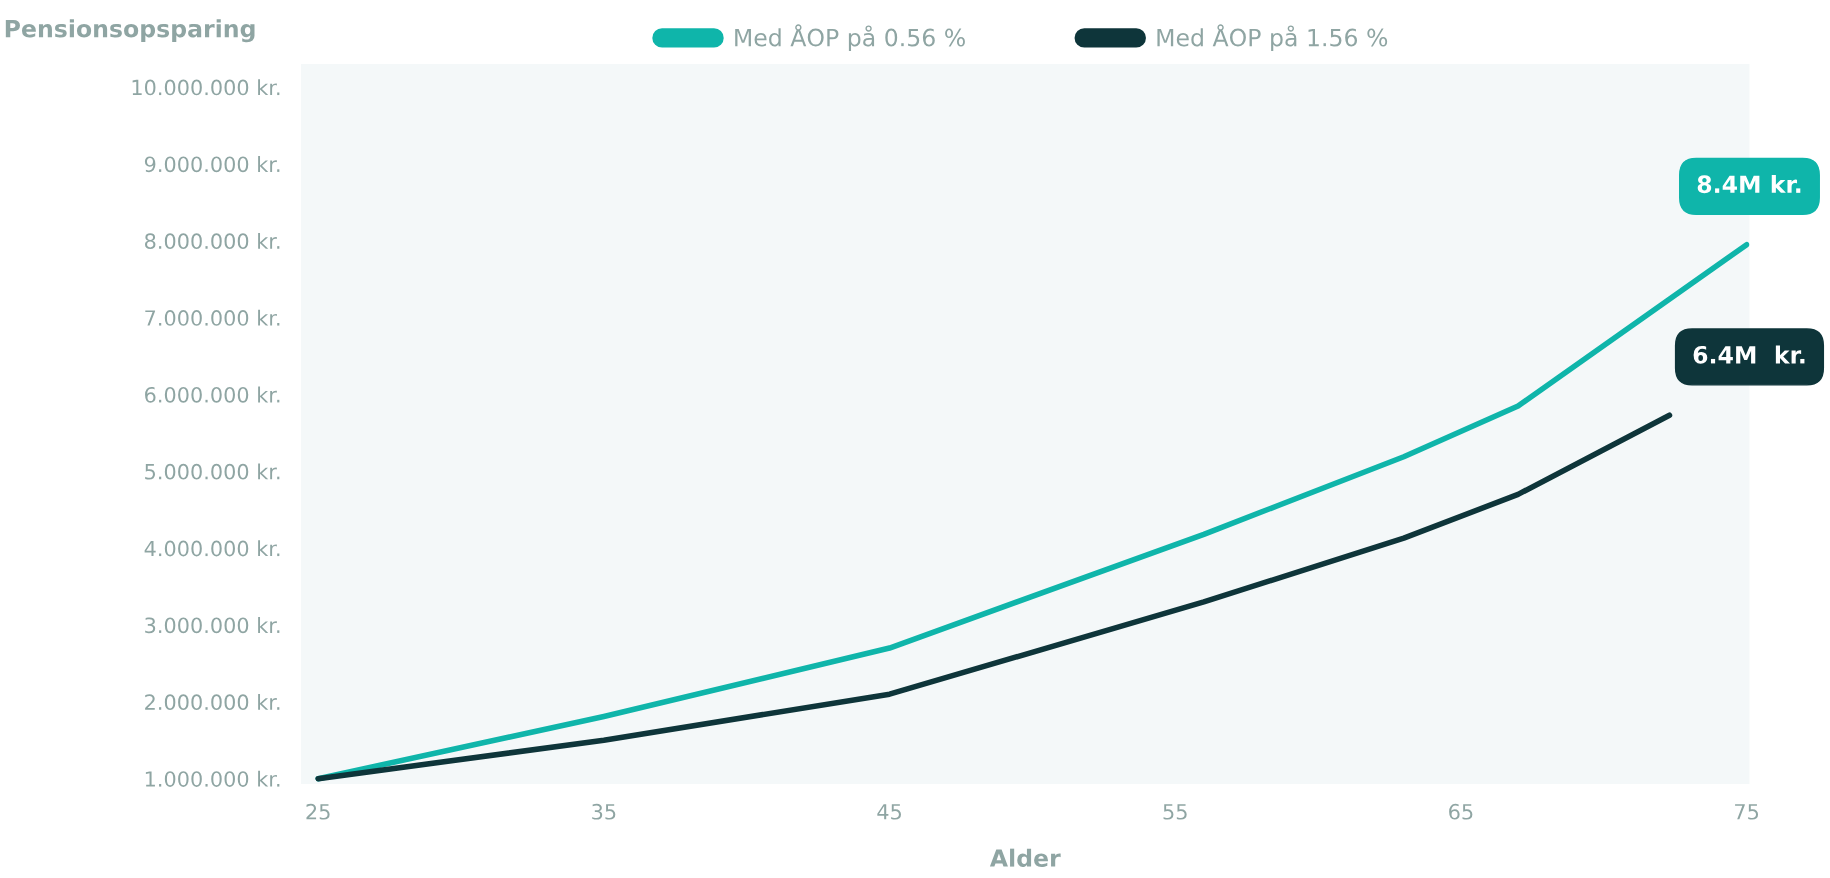  I want to click on y-tick-label: 4.000.000 kr., so click(212, 548).